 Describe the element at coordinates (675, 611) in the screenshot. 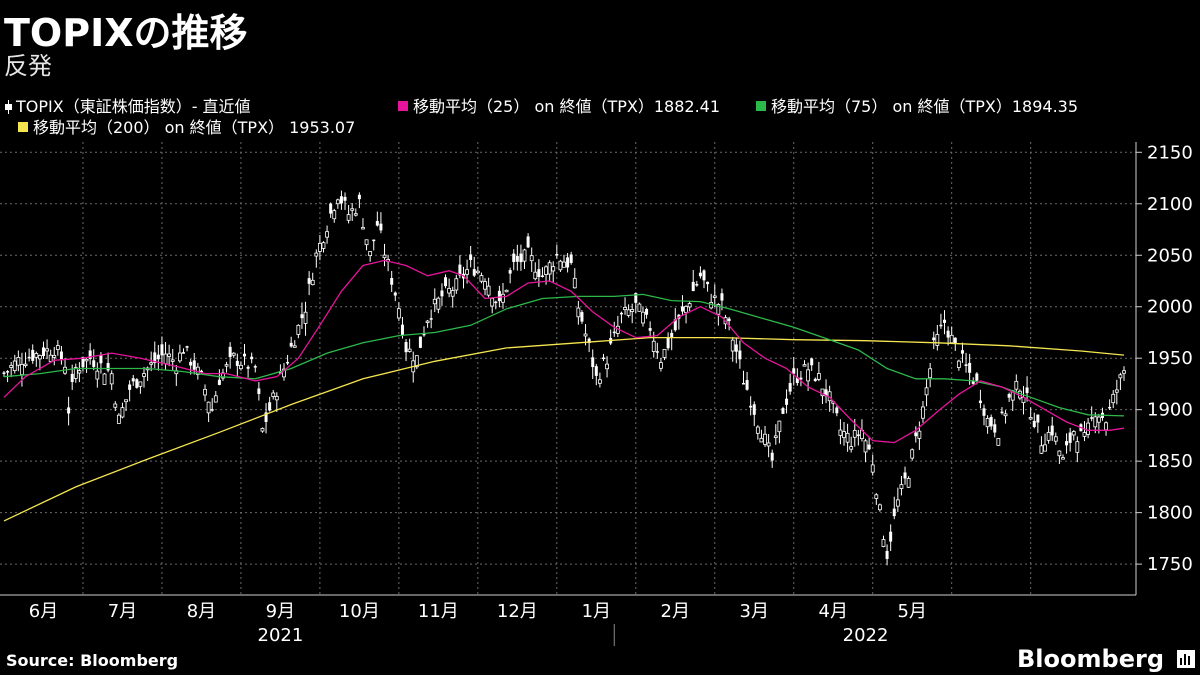

I see `x-tick-label: 2月` at that location.